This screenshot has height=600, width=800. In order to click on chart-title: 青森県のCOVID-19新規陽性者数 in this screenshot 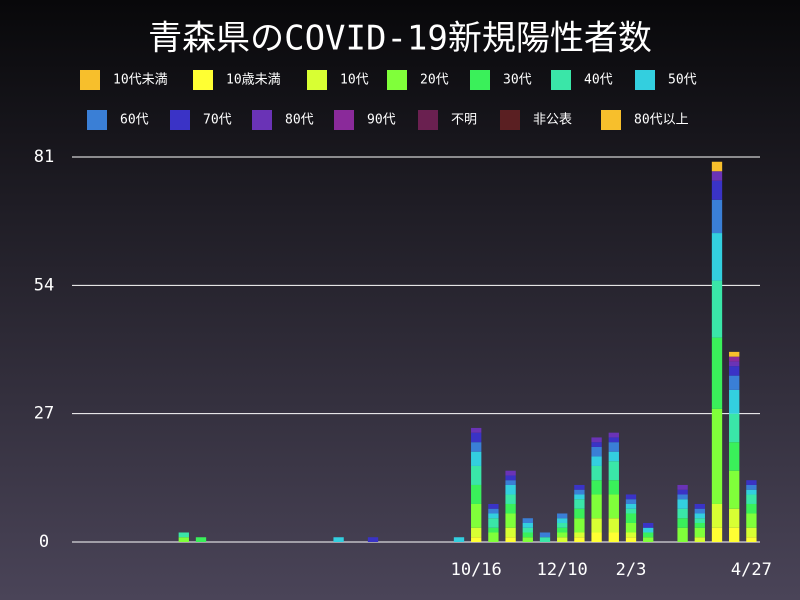, I will do `click(400, 39)`.